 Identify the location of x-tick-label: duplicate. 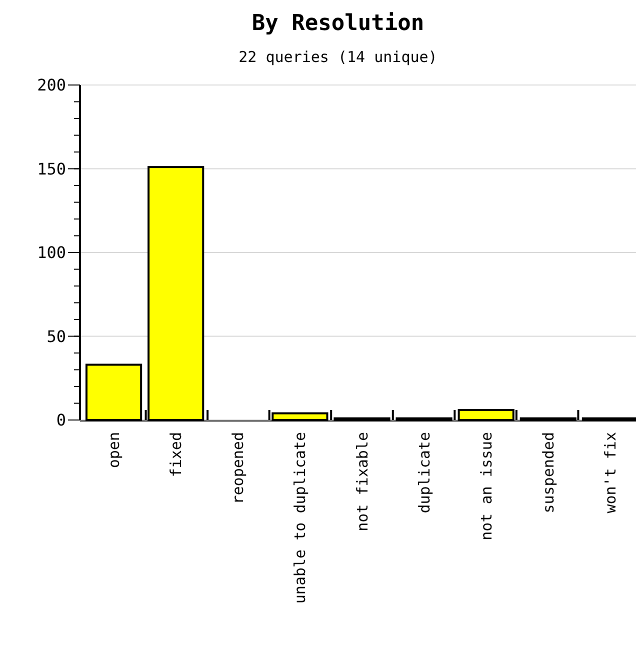
(424, 473).